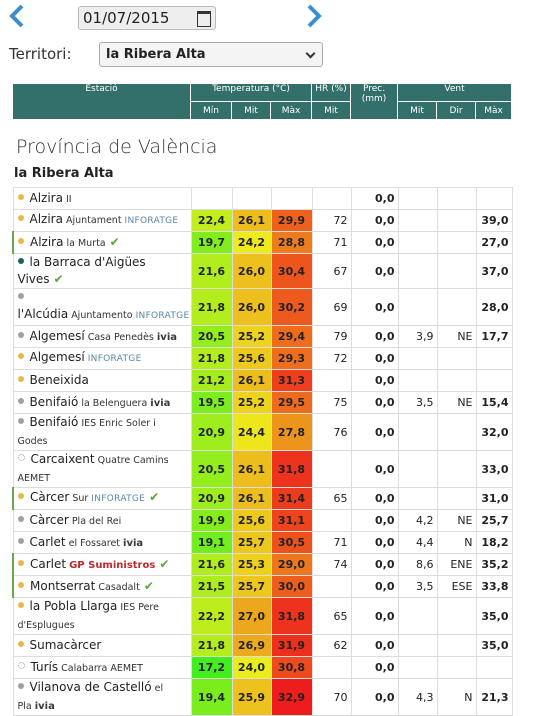  Describe the element at coordinates (47, 541) in the screenshot. I see `station-name: Carlet` at that location.